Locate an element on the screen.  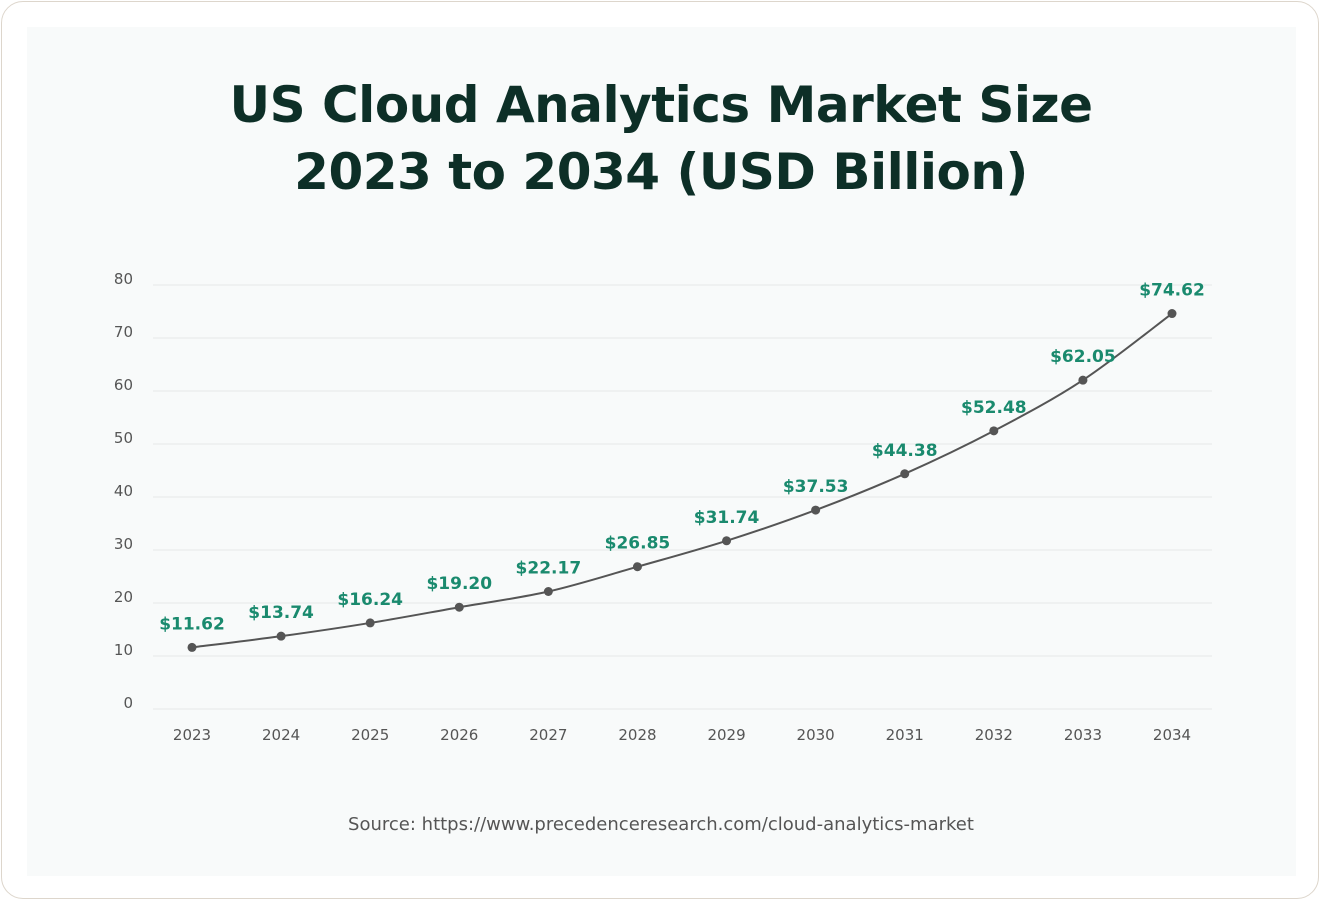
data-label: $19.20 is located at coordinates (459, 584).